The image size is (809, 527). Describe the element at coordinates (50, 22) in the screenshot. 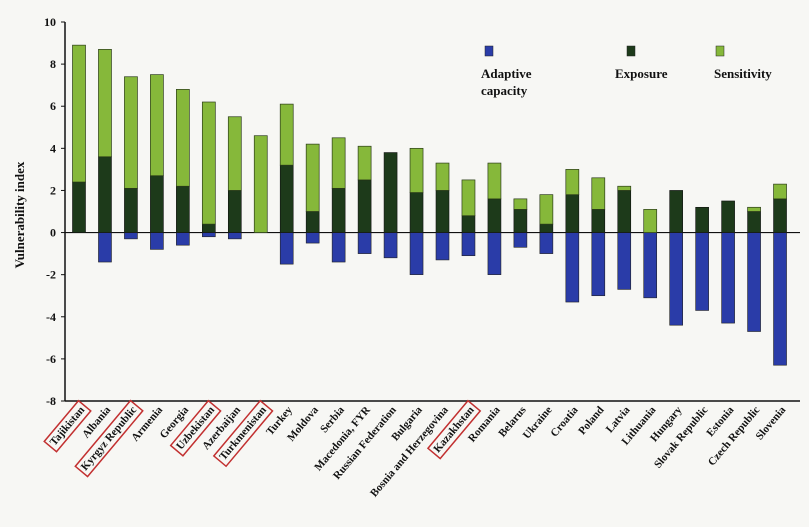

I see `y-tick-label: 10` at that location.